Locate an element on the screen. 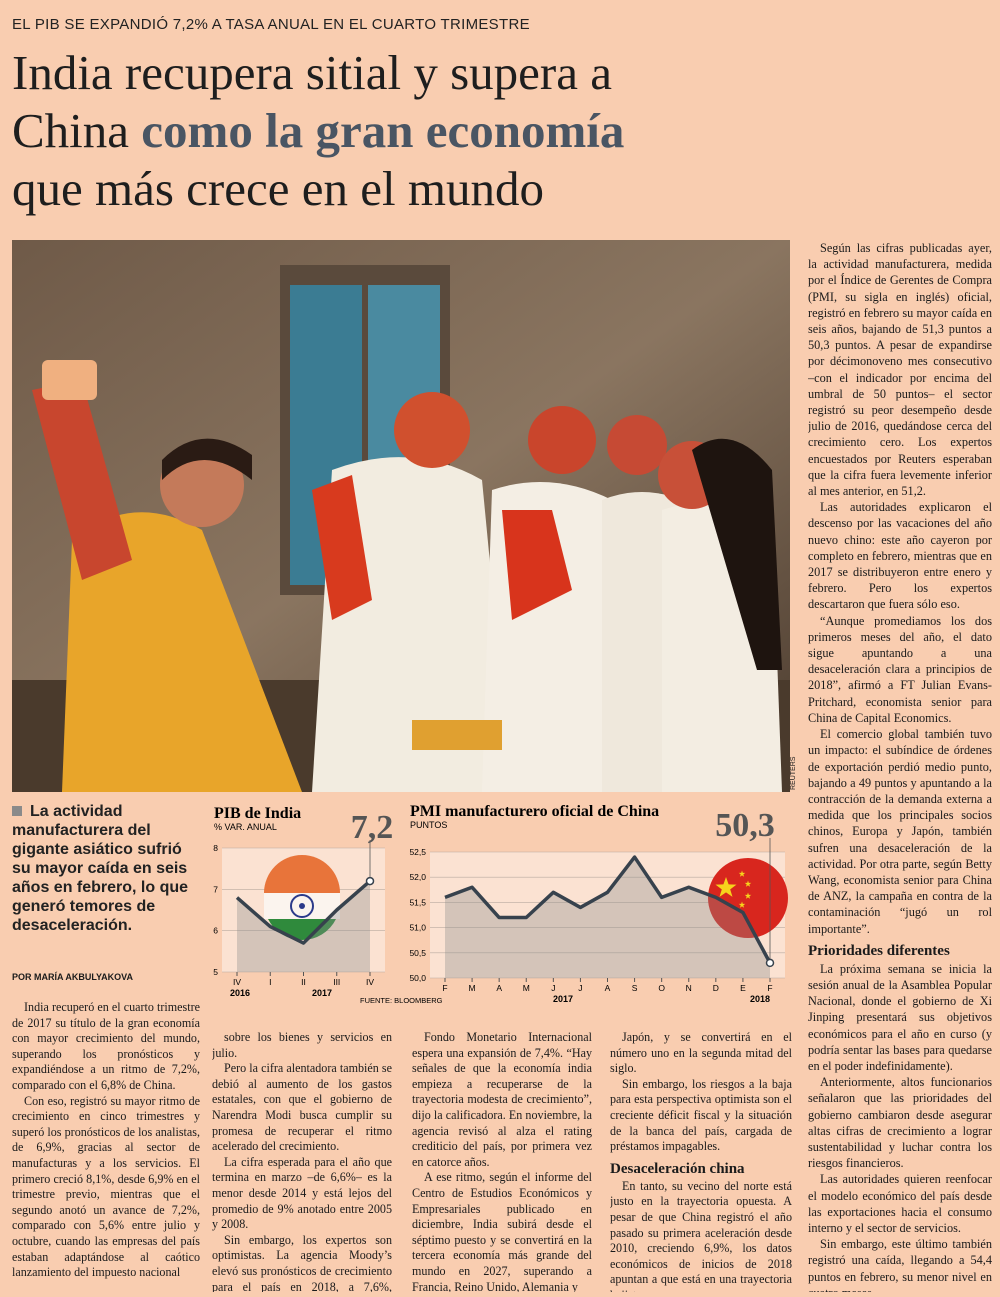  byline: POR MARÍA AKBULYAKOVA is located at coordinates (73, 977).